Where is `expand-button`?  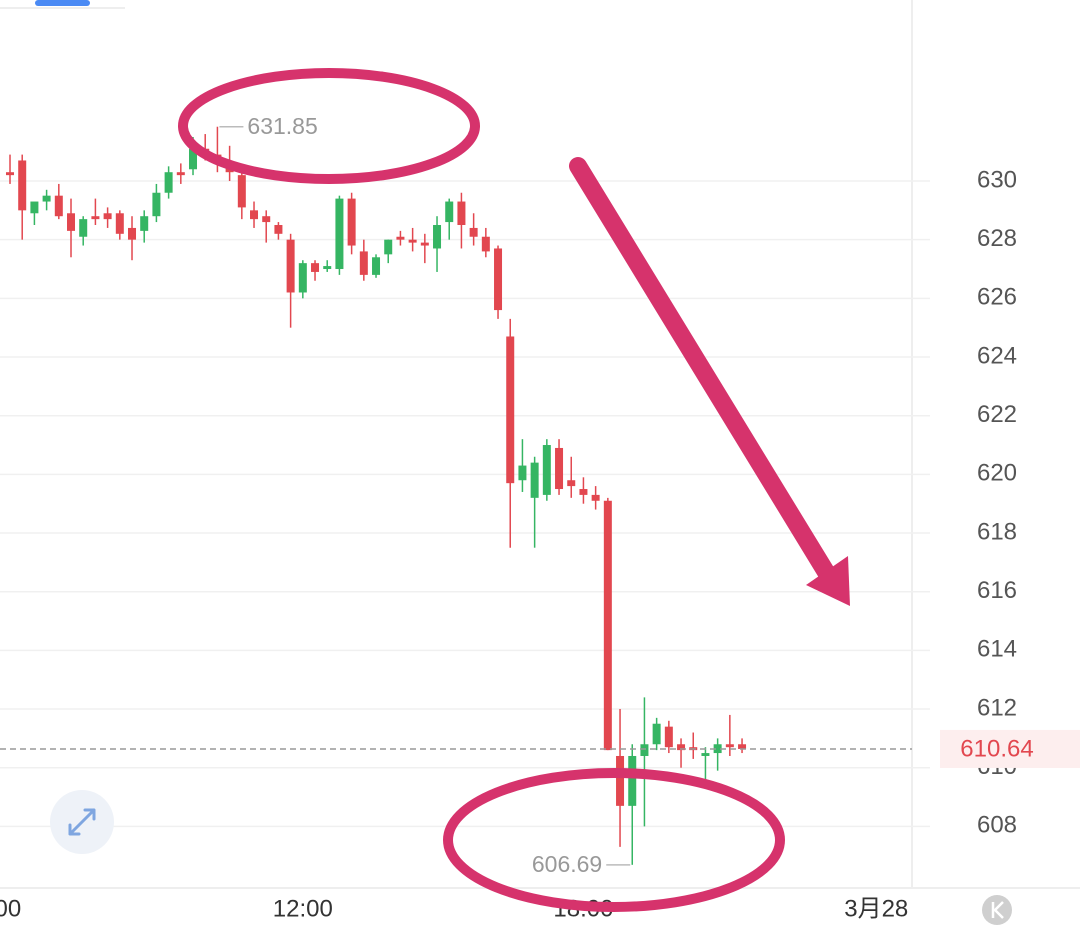 expand-button is located at coordinates (82, 822).